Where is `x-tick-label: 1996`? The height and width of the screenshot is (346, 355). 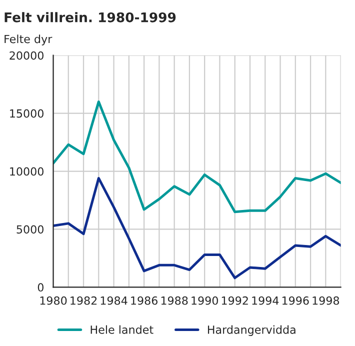
x-tick-label: 1996 is located at coordinates (295, 300).